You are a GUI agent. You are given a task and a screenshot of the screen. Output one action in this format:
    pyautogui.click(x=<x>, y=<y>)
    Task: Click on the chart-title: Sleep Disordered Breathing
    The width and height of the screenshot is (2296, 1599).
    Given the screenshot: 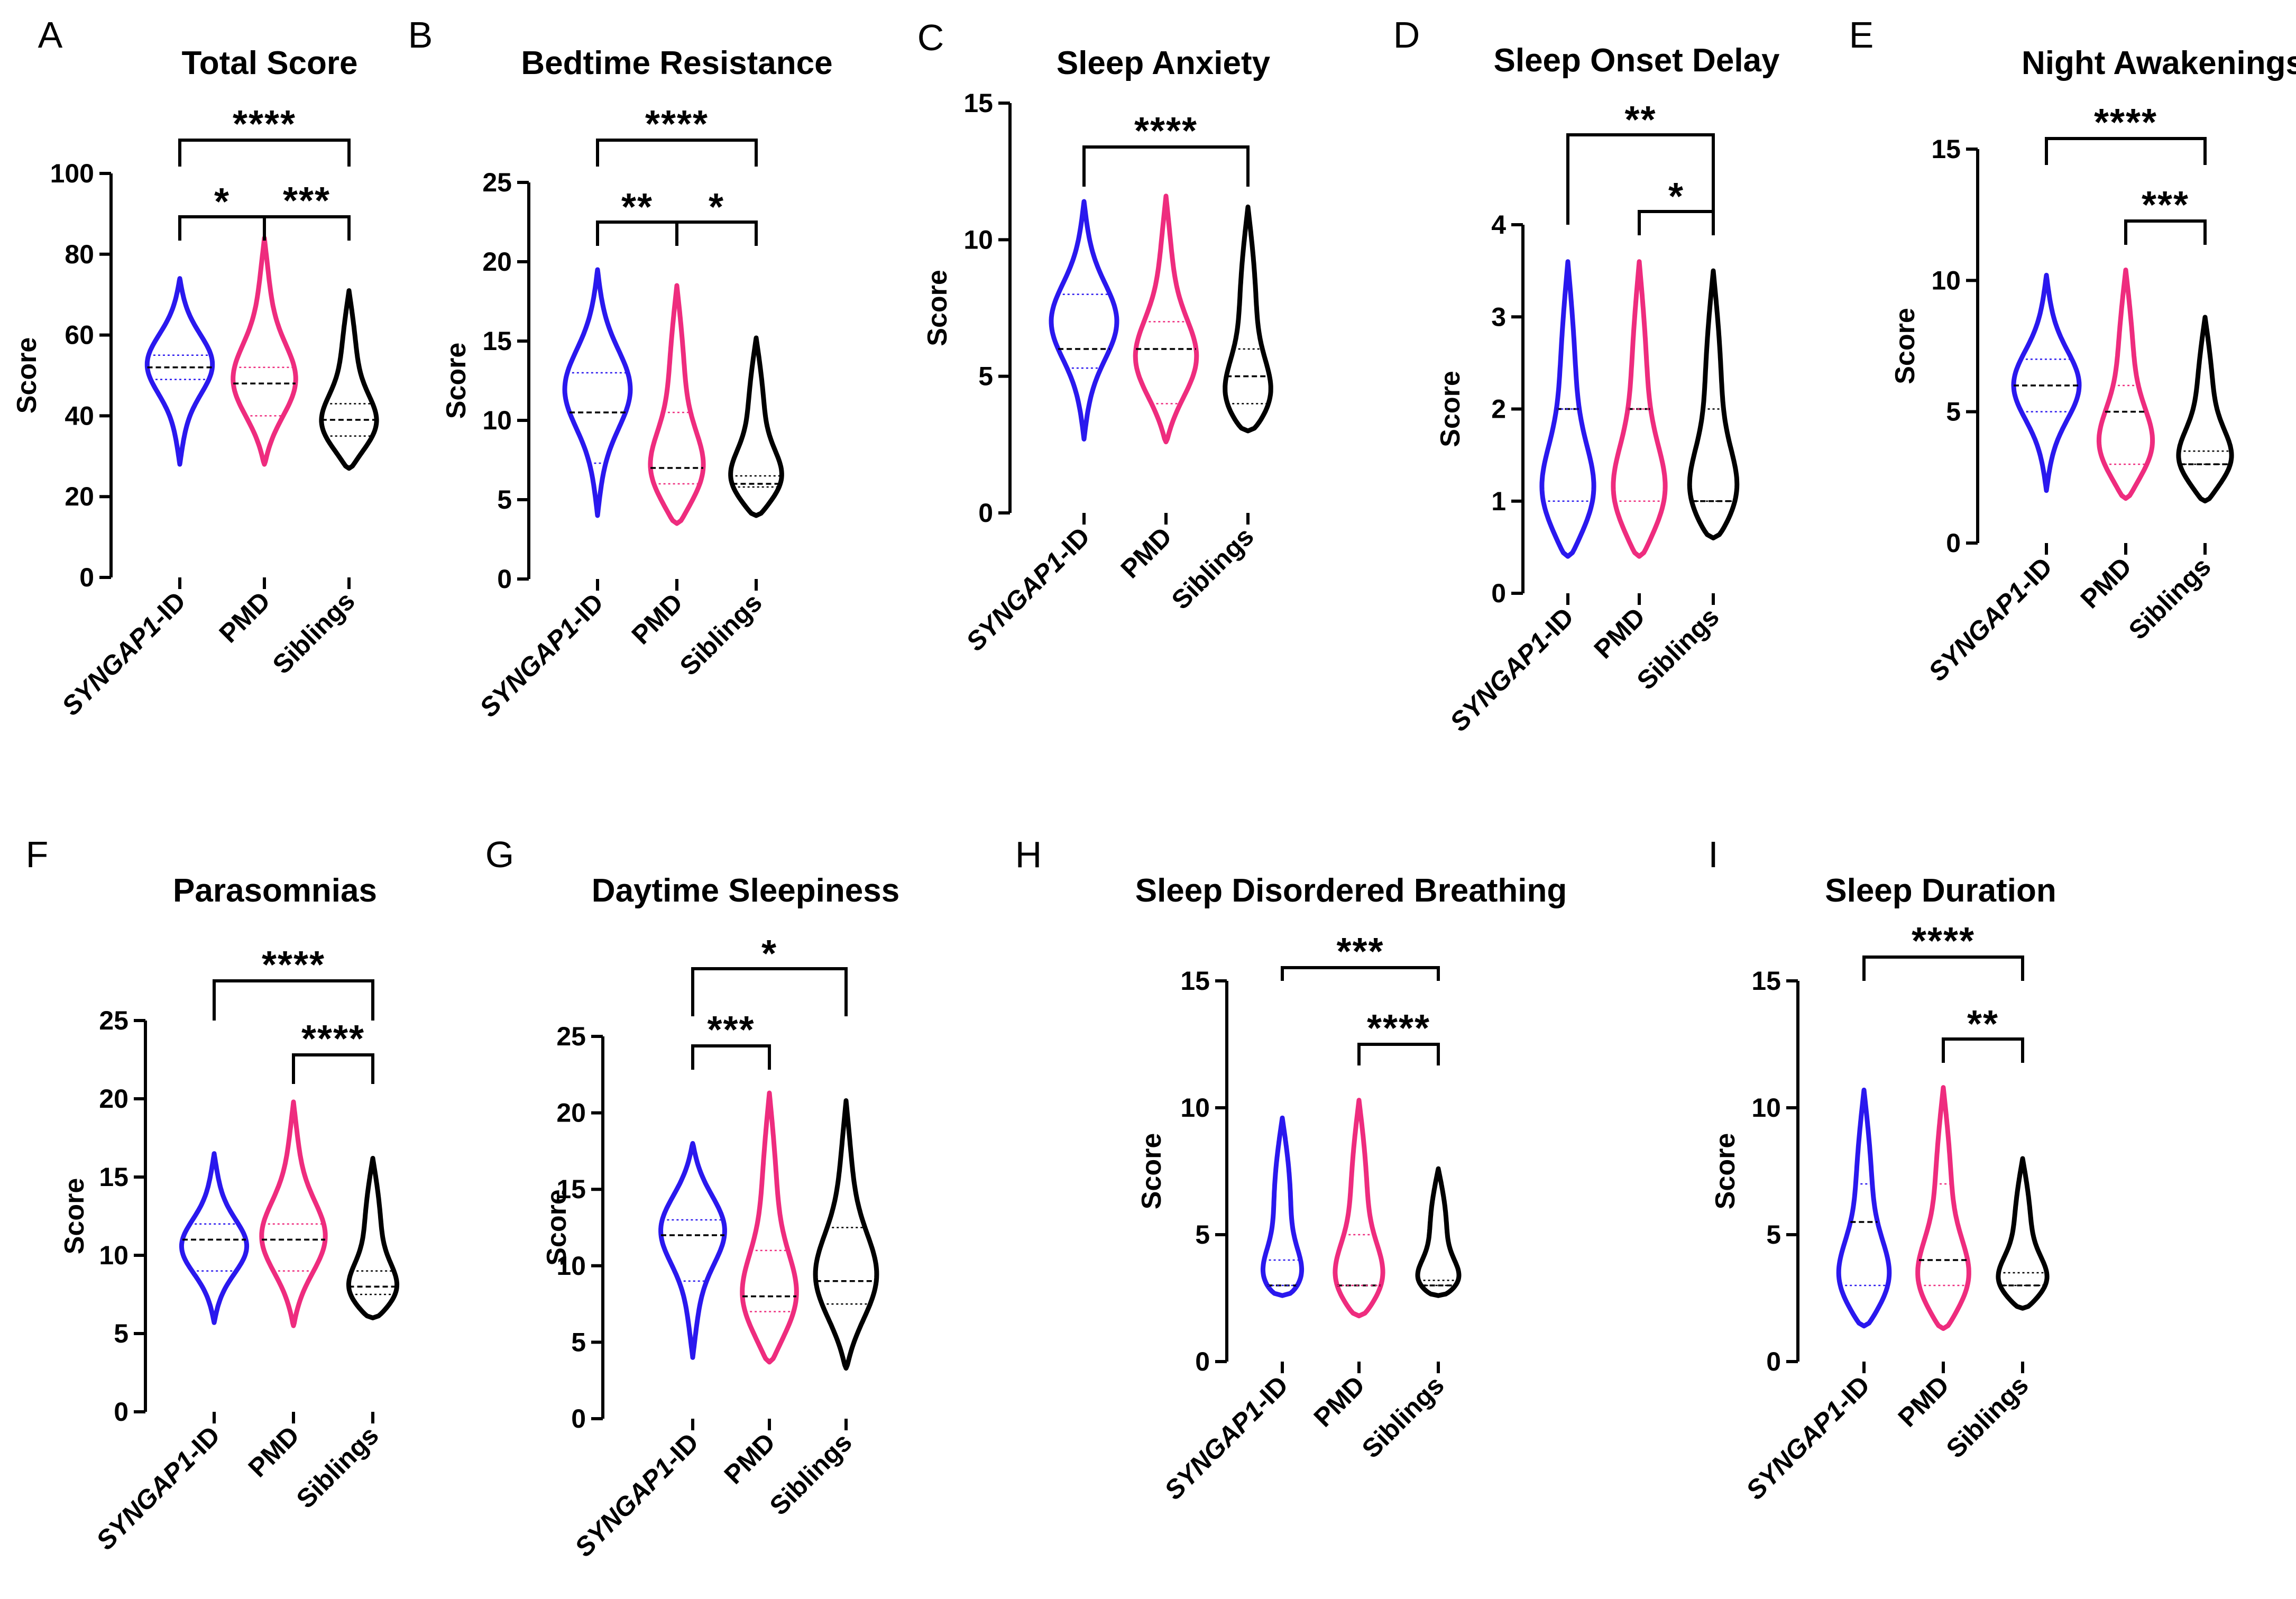 What is the action you would take?
    pyautogui.click(x=1351, y=891)
    